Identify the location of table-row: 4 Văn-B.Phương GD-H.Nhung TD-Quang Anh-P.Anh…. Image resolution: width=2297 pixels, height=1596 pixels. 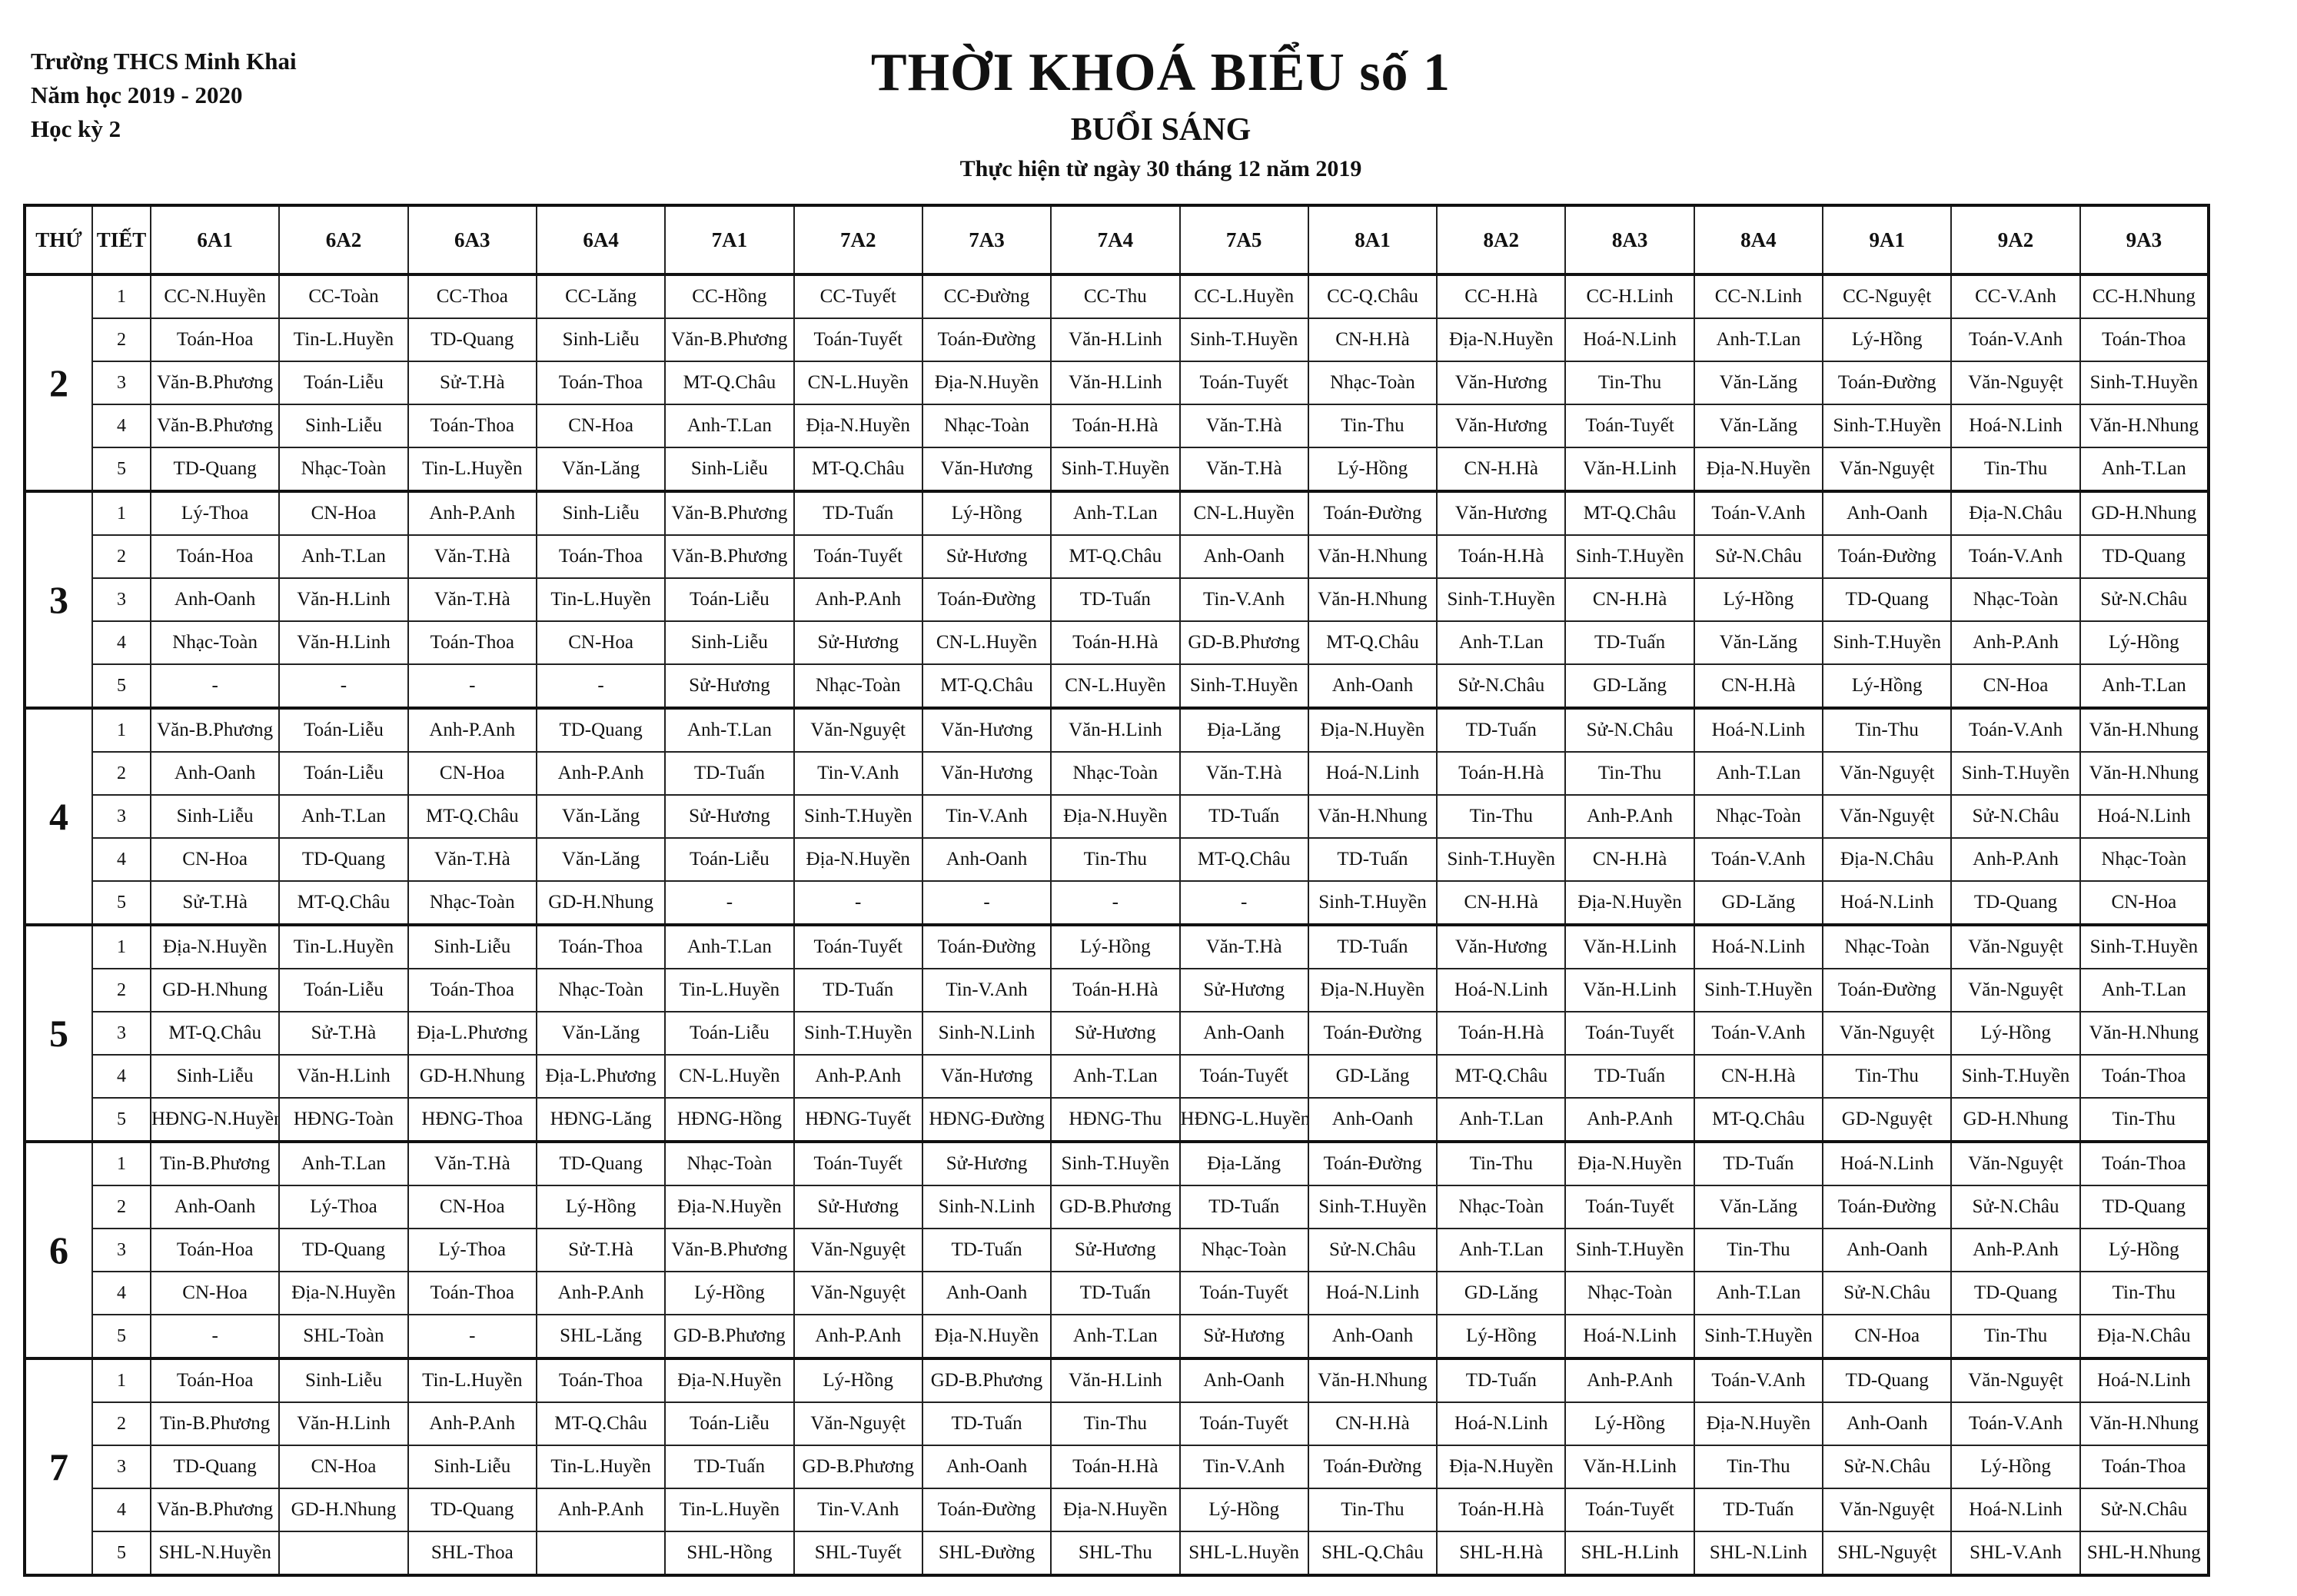
(1117, 1510).